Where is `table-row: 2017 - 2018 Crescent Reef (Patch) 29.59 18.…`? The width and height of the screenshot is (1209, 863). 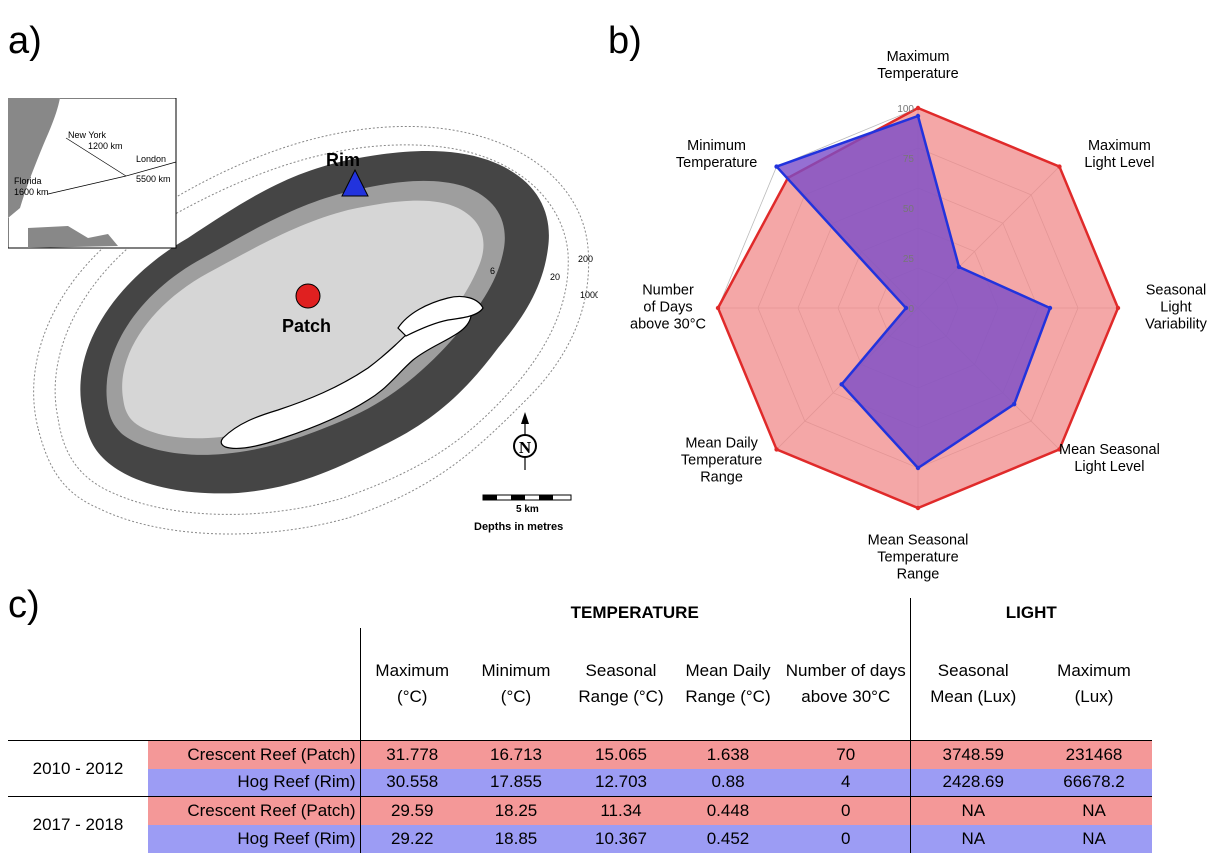 table-row: 2017 - 2018 Crescent Reef (Patch) 29.59 18.… is located at coordinates (580, 824).